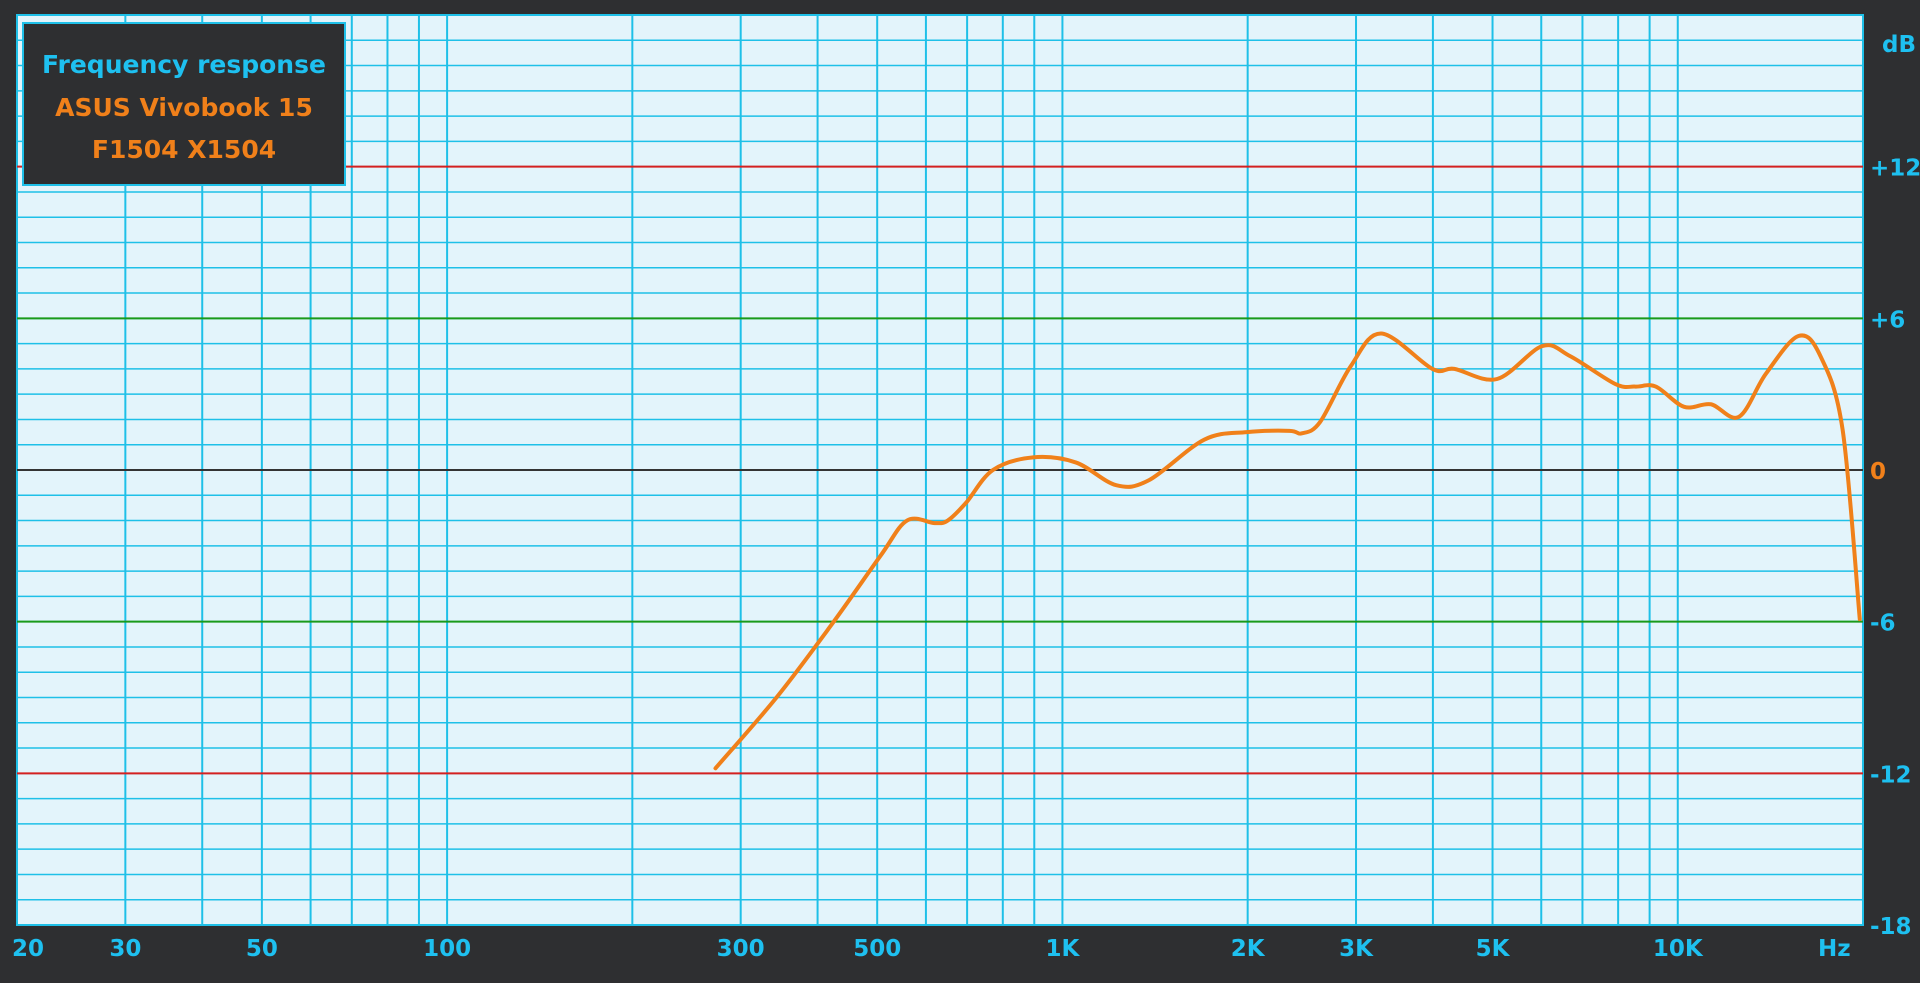 This screenshot has width=1920, height=983. Describe the element at coordinates (1891, 775) in the screenshot. I see `y-tick-label: -12` at that location.